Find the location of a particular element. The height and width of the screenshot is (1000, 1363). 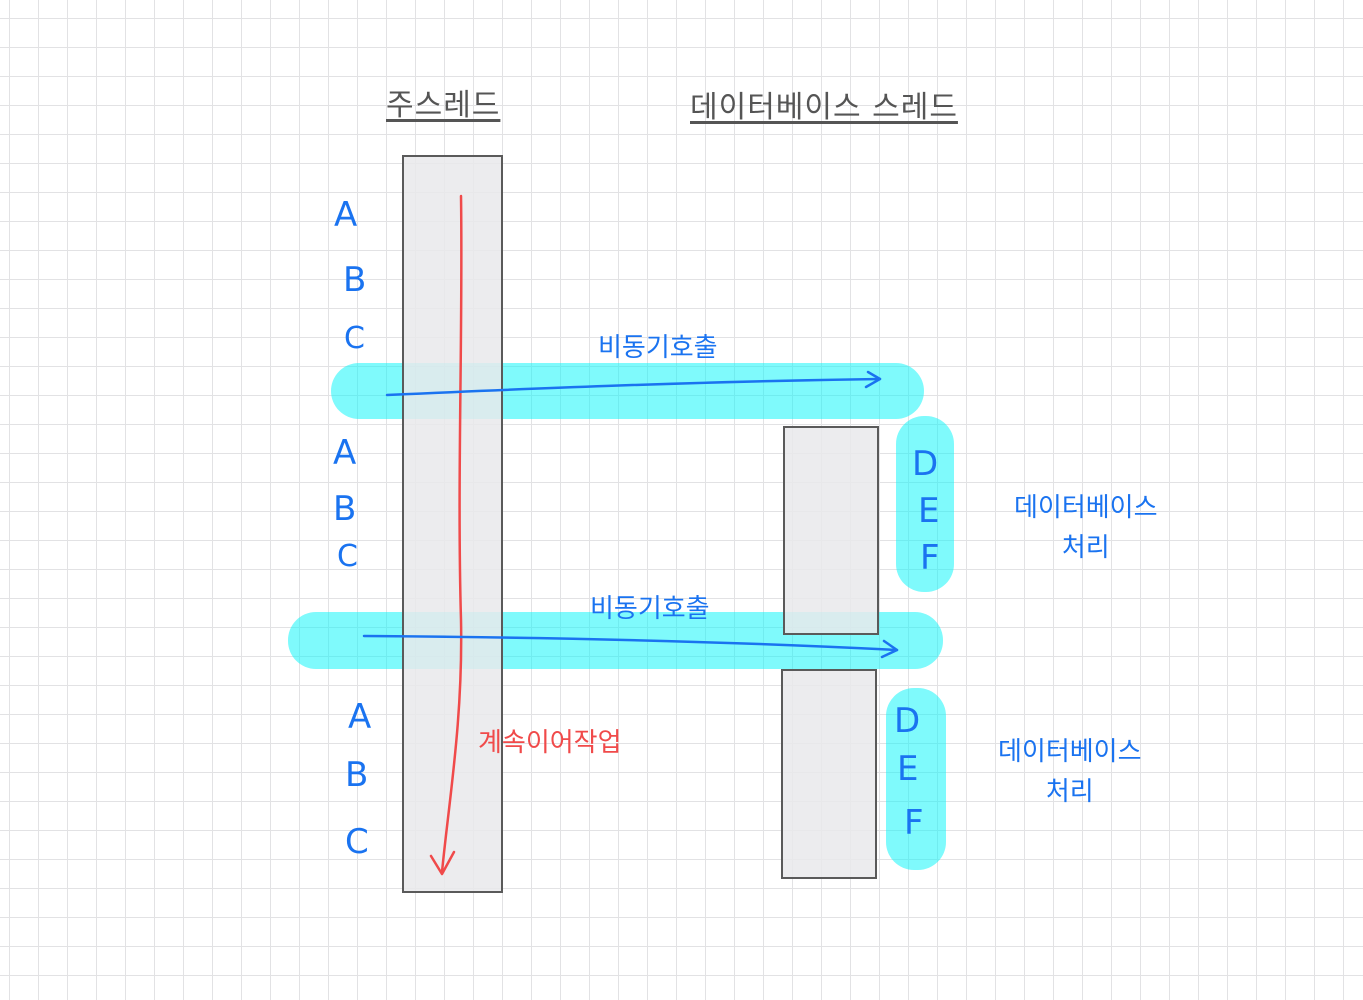

db-process-note-2: 데이터베이스 처리 is located at coordinates (1070, 772).